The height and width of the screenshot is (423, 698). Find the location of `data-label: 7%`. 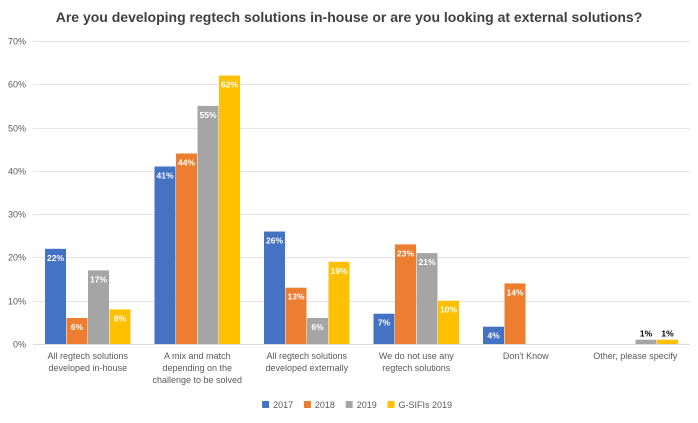

data-label: 7% is located at coordinates (384, 323).